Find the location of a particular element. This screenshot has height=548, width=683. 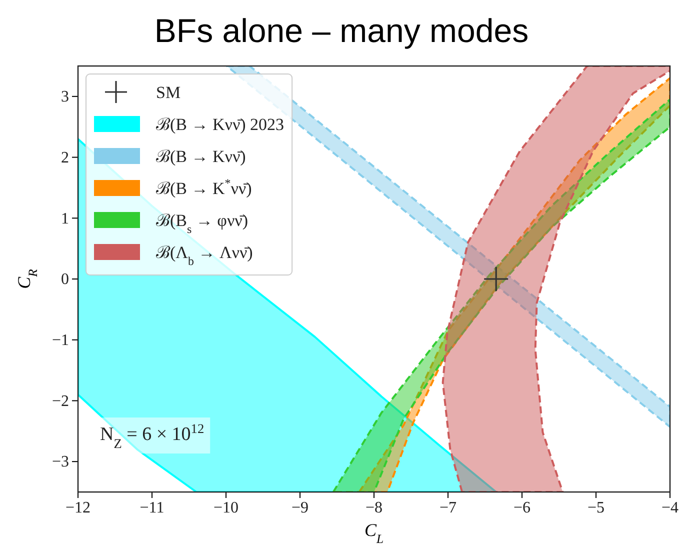

x-tick-label: −9 is located at coordinates (300, 507).